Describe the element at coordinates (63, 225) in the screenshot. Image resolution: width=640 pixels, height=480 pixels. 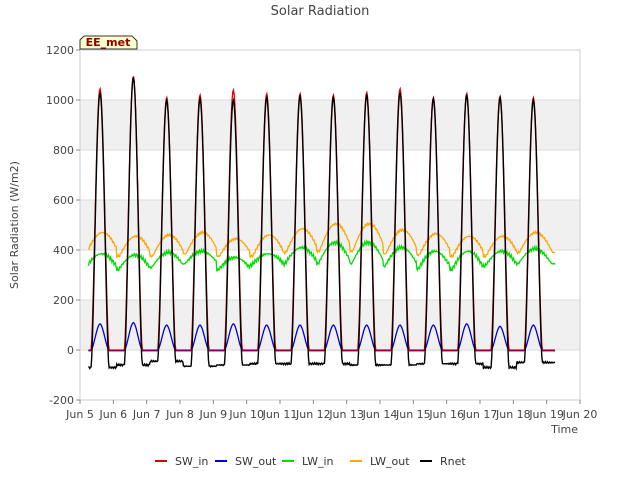
I see `y-axis-ticks: -200 0 200 400 600 800 1000 1200` at that location.